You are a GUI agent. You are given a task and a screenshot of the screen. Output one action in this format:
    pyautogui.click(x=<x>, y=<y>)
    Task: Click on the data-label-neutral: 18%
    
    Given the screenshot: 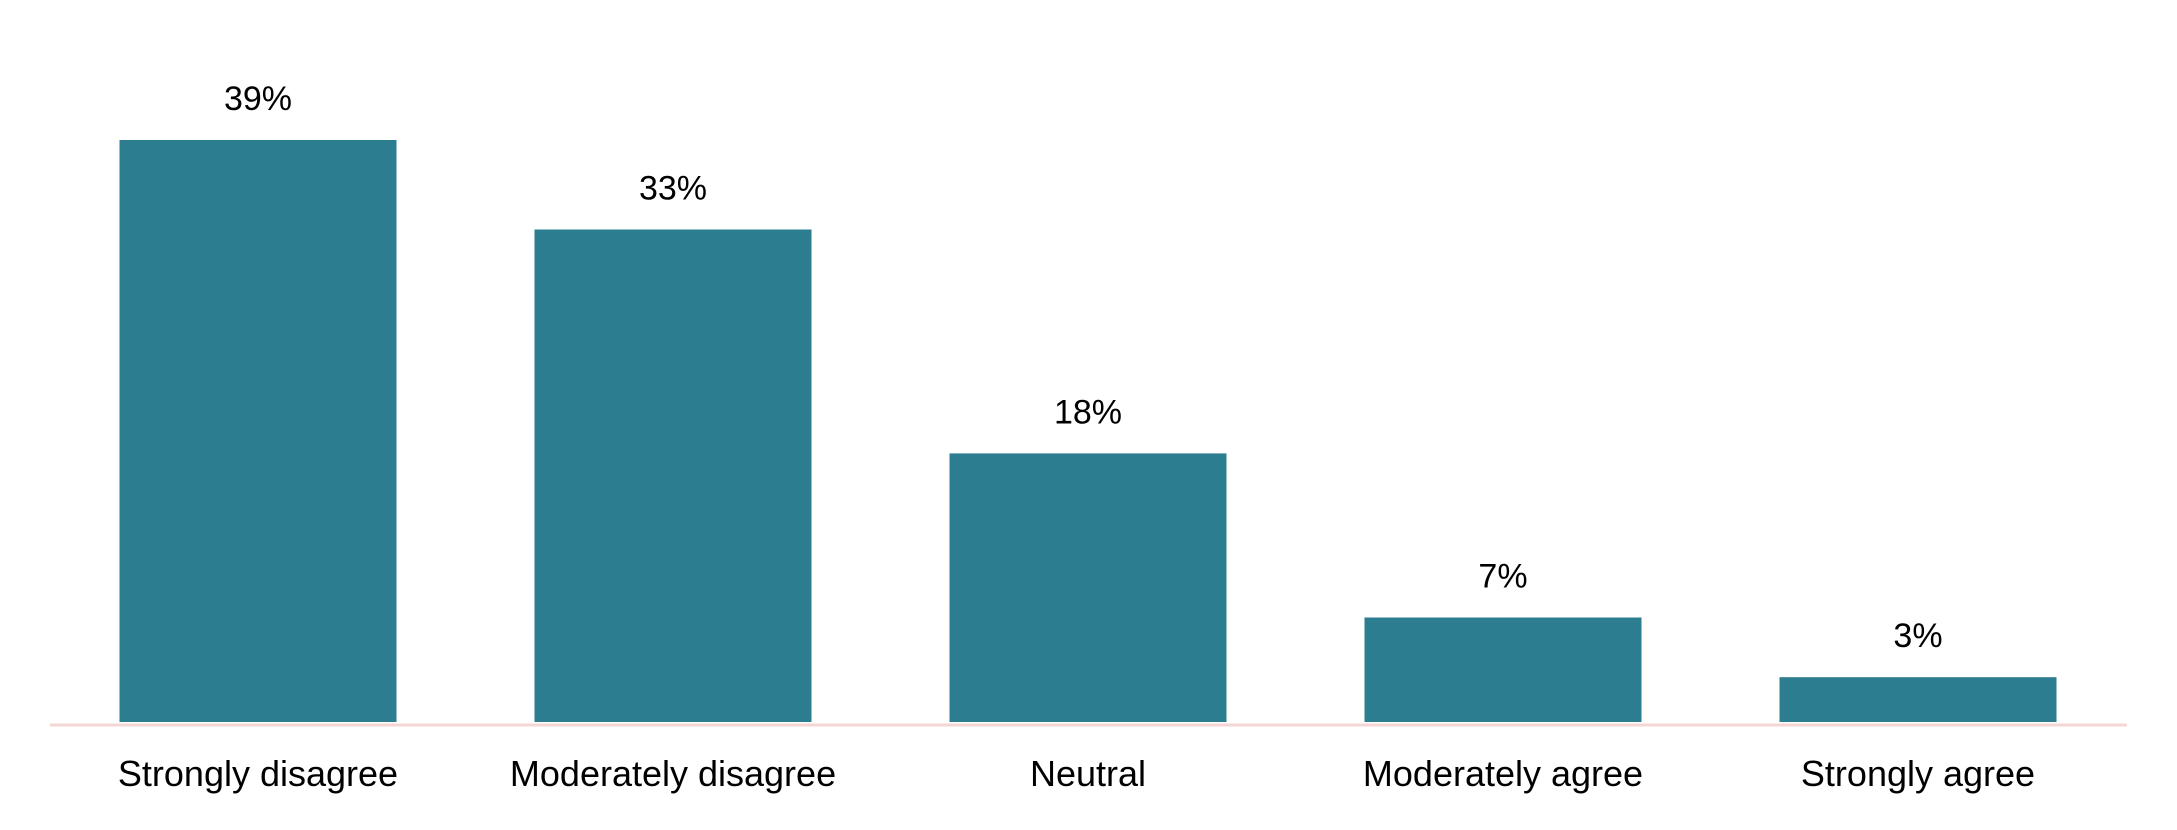 What is the action you would take?
    pyautogui.click(x=1088, y=412)
    